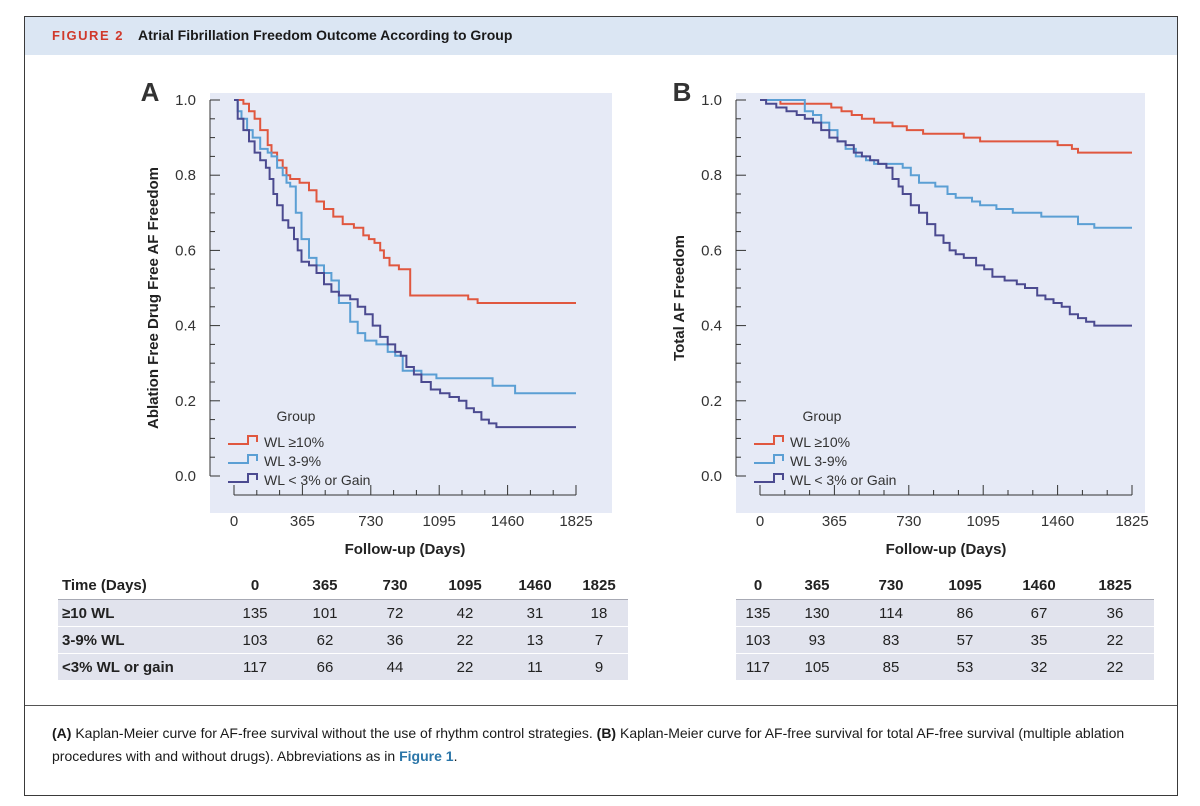 Image resolution: width=1200 pixels, height=806 pixels. Describe the element at coordinates (601, 36) in the screenshot. I see `figure-header` at that location.